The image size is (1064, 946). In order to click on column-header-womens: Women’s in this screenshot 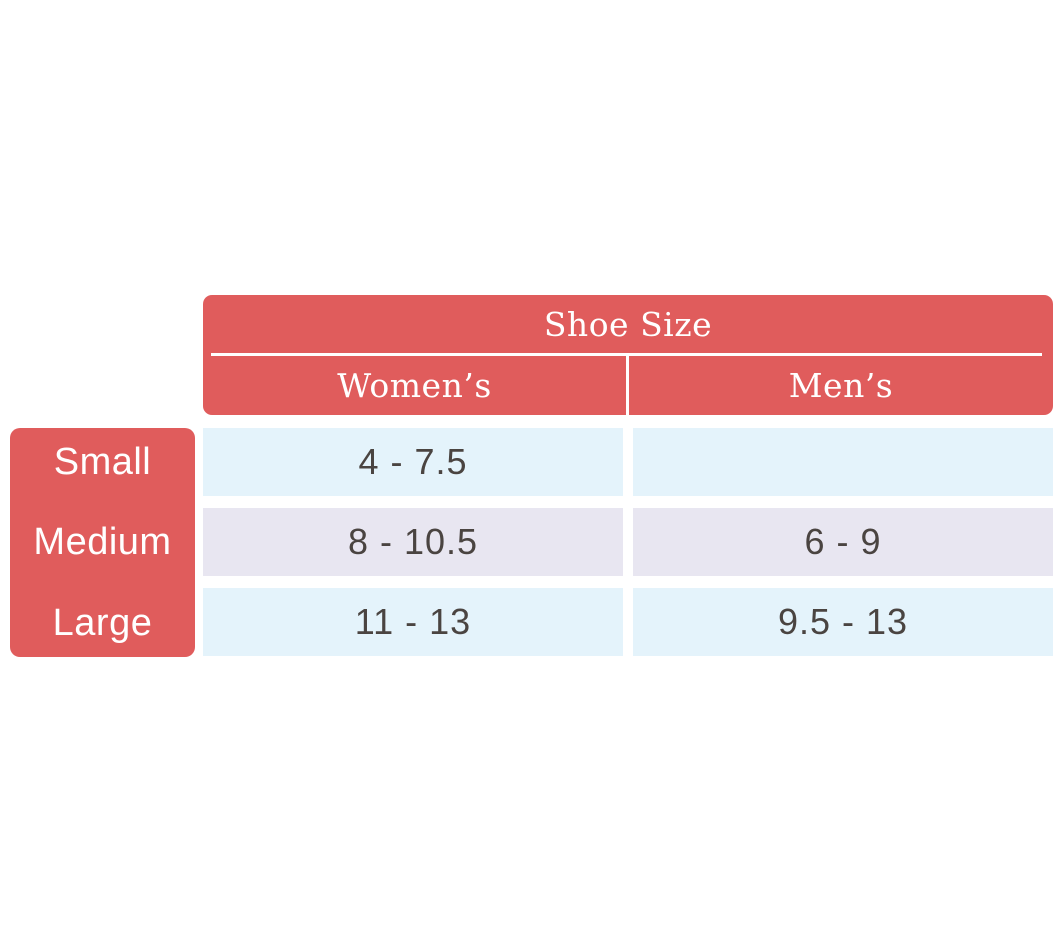, I will do `click(414, 385)`.